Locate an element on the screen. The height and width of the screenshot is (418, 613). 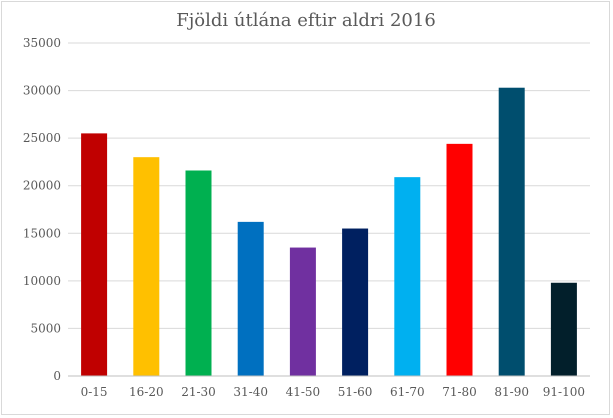
y-tick-label: 0 is located at coordinates (57, 376).